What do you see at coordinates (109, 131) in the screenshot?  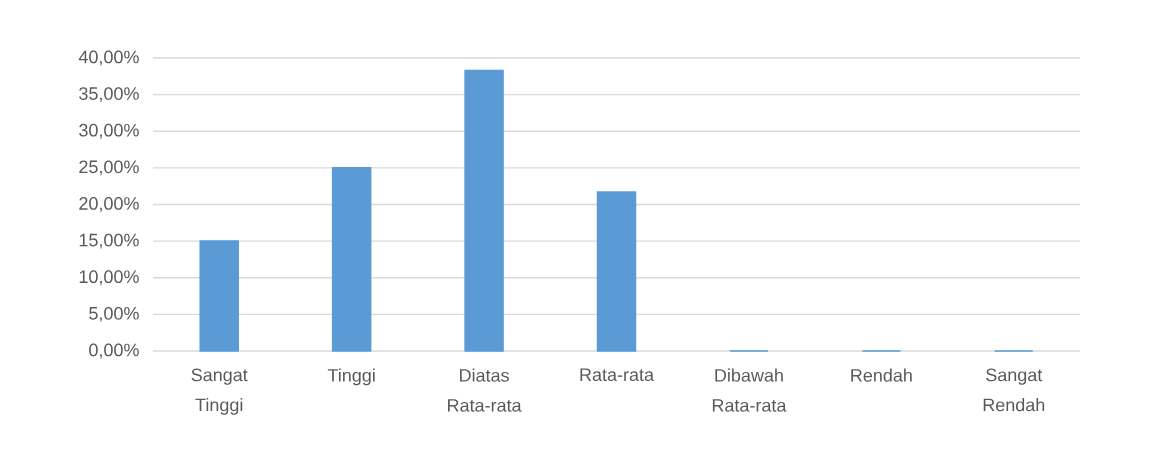 I see `y-tick-label: 30,00%` at bounding box center [109, 131].